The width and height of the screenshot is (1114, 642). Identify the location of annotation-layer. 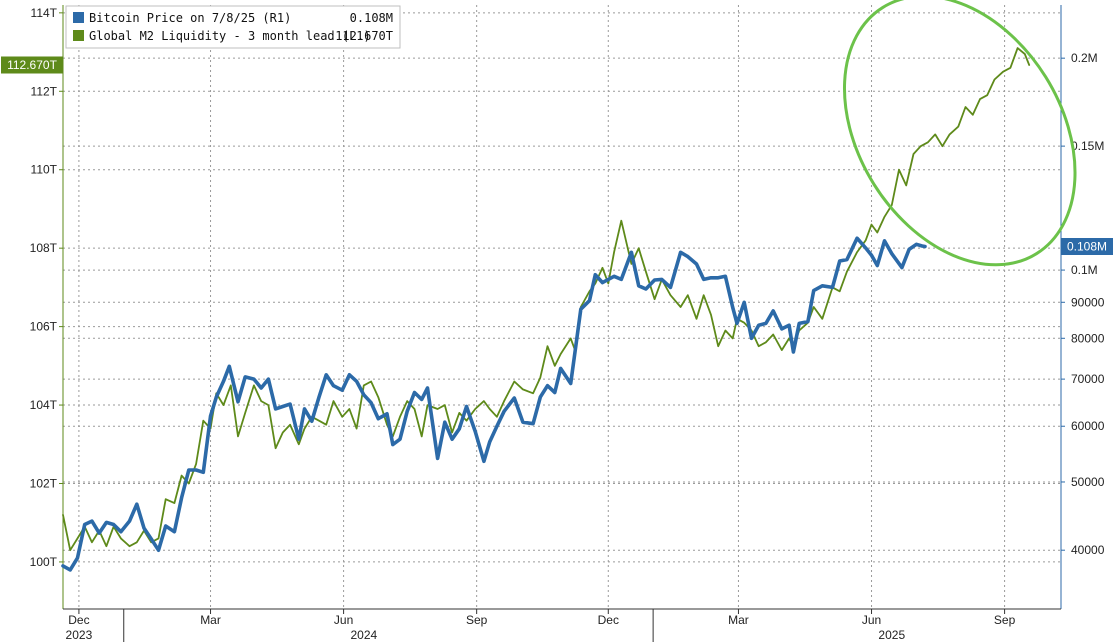
(959, 133).